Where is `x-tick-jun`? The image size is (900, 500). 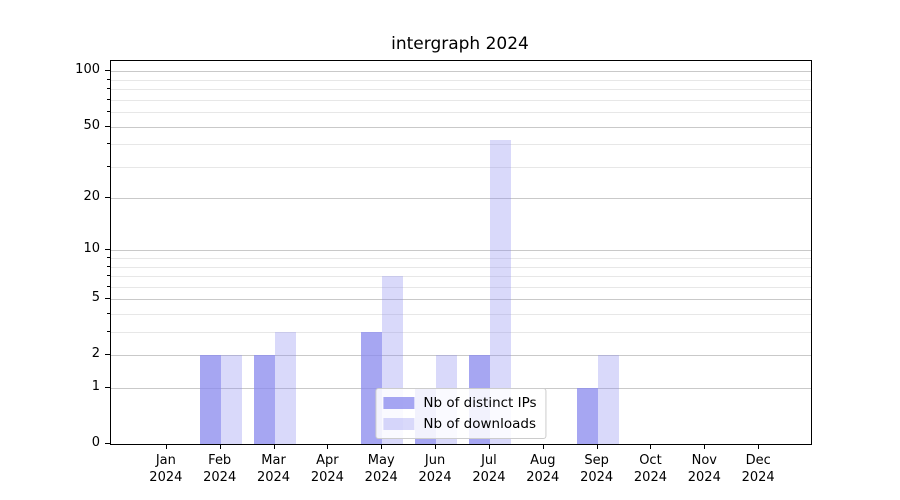
x-tick-jun is located at coordinates (436, 446).